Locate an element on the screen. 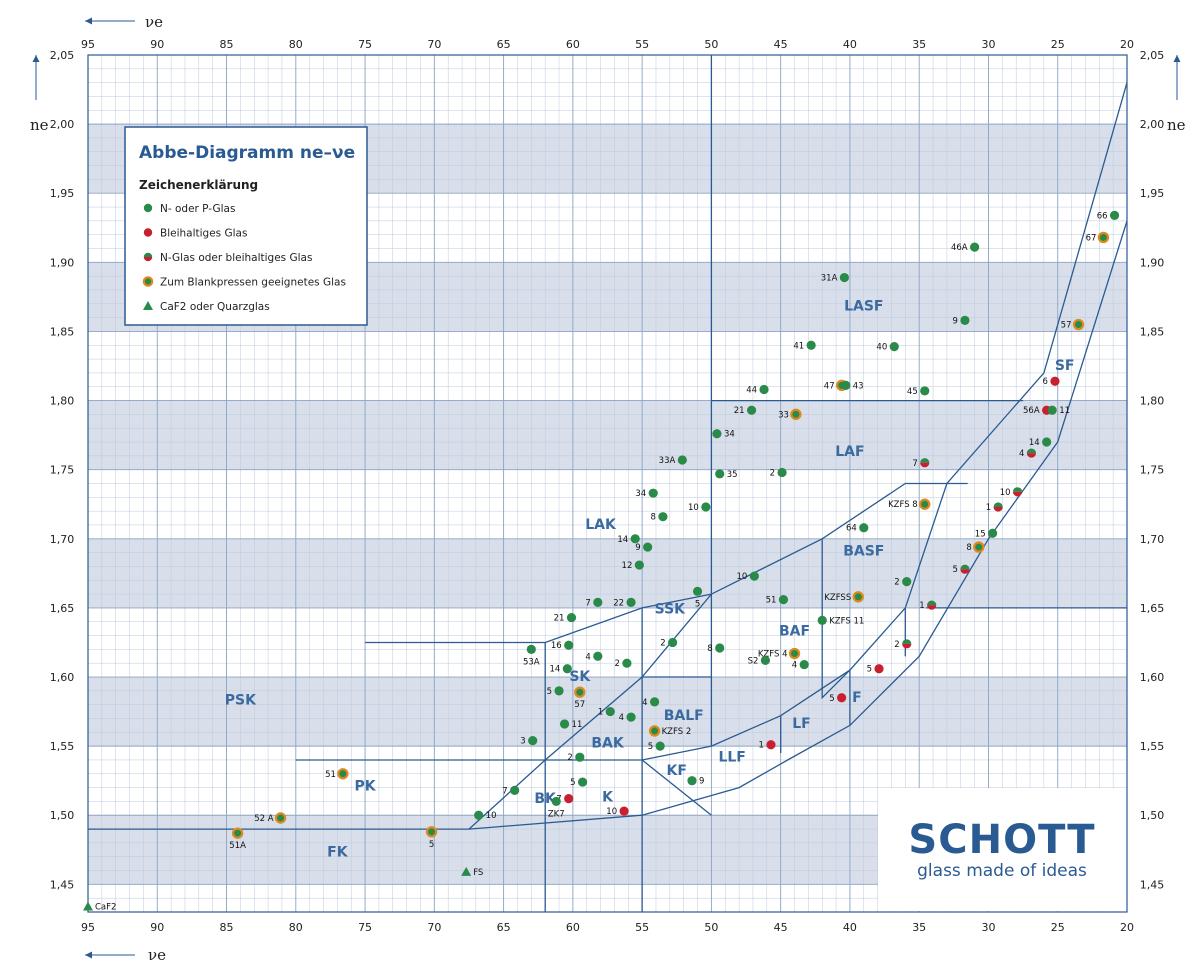 The image size is (1200, 970). y-axis-arrowhead-left is located at coordinates (36, 58).